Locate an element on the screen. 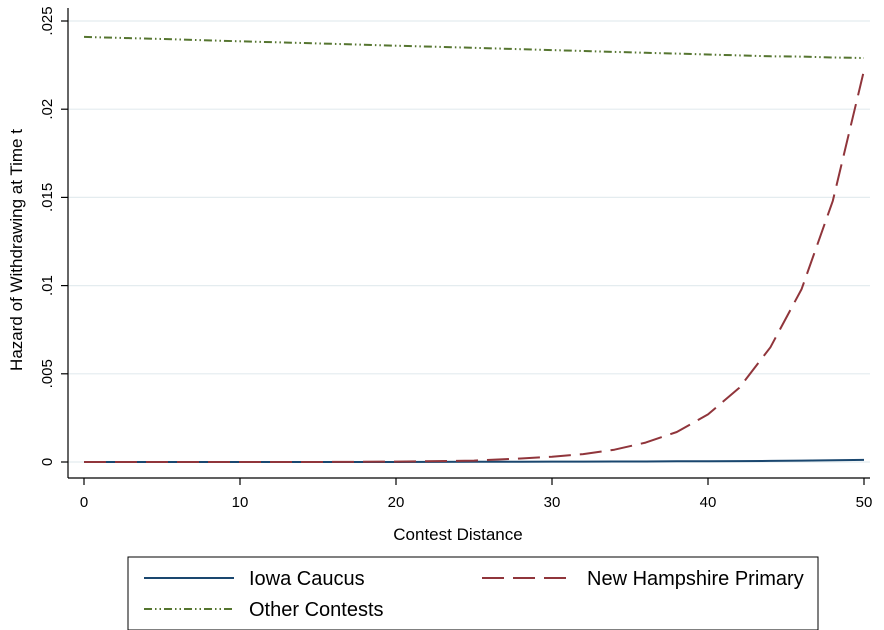 This screenshot has height=630, width=884. legend-label-2: Other Contests is located at coordinates (316, 610).